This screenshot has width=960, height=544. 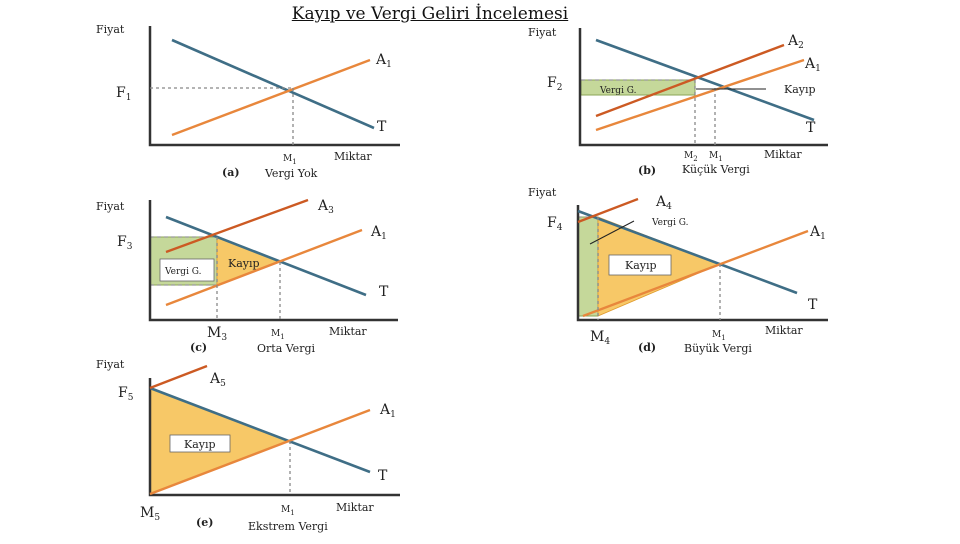 What do you see at coordinates (125, 243) in the screenshot?
I see `price-label: F3` at bounding box center [125, 243].